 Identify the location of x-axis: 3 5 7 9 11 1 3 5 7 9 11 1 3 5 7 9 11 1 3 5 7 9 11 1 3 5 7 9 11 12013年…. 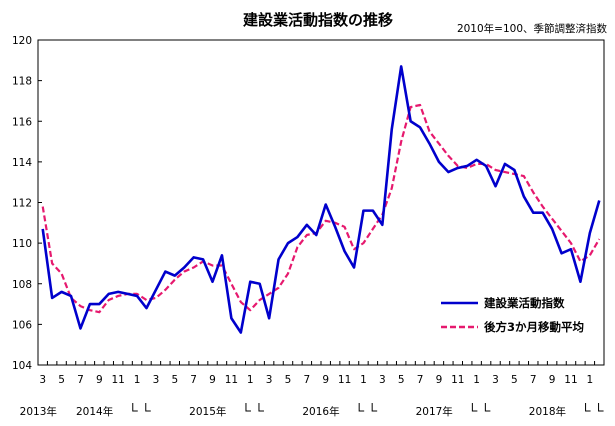
(312, 389).